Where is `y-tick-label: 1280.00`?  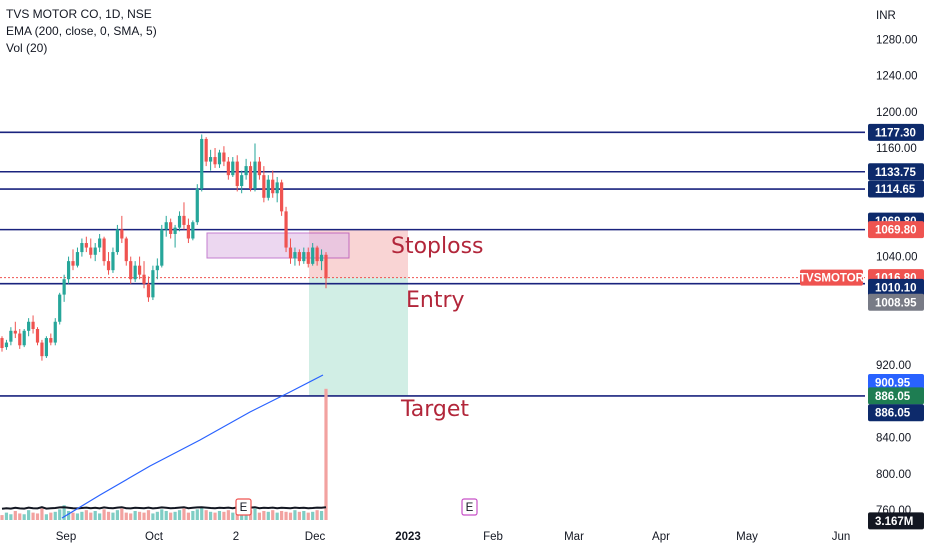
y-tick-label: 1280.00 is located at coordinates (897, 40).